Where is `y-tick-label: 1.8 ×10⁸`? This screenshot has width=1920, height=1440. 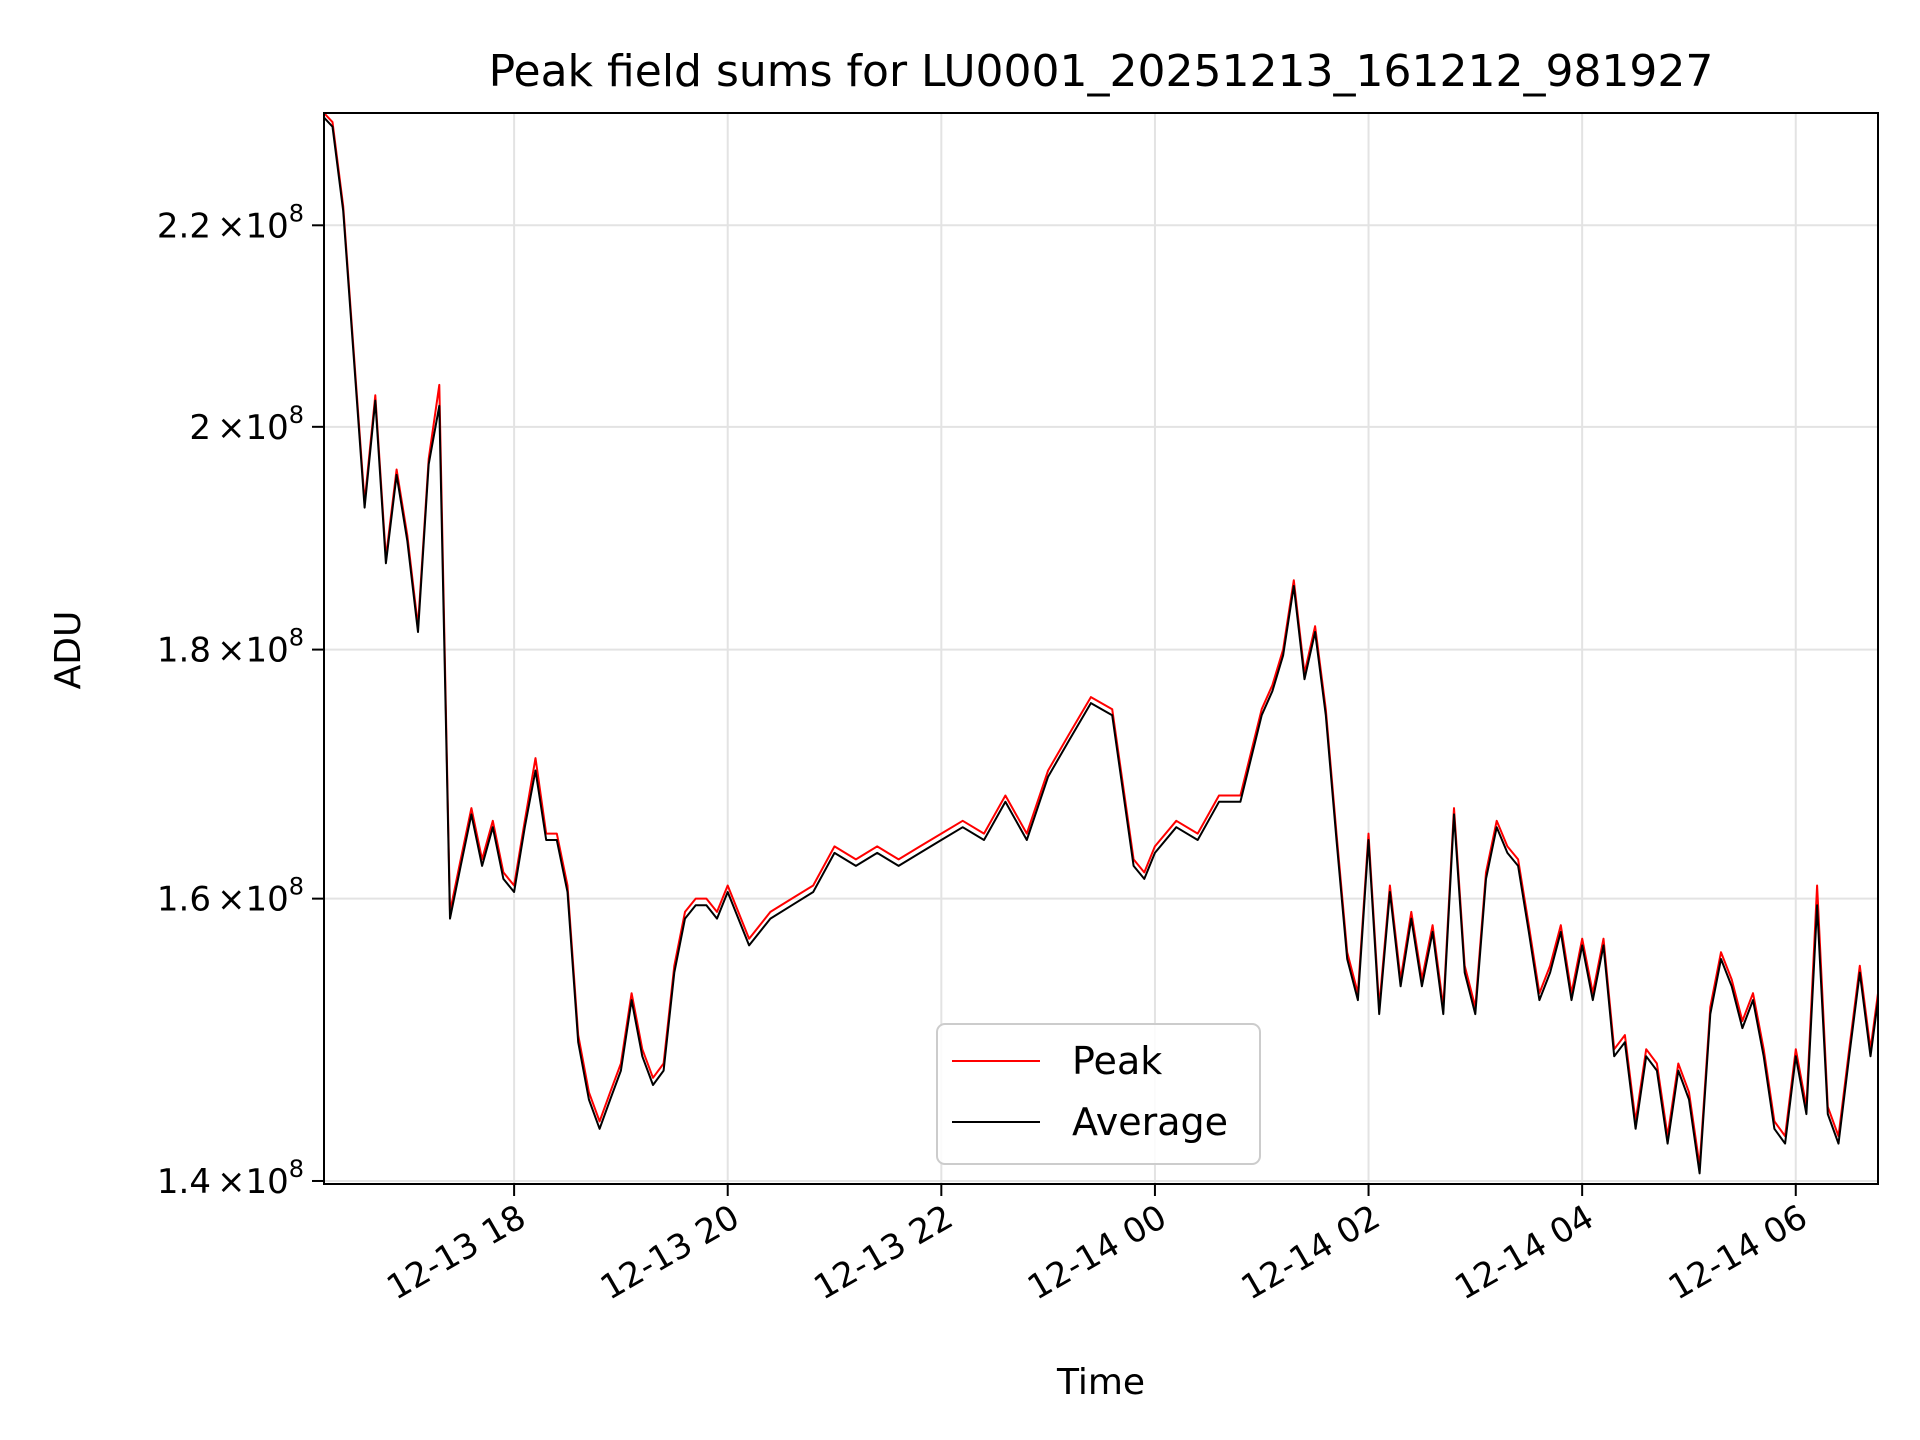
y-tick-label: 1.8 ×10⁸ is located at coordinates (230, 647).